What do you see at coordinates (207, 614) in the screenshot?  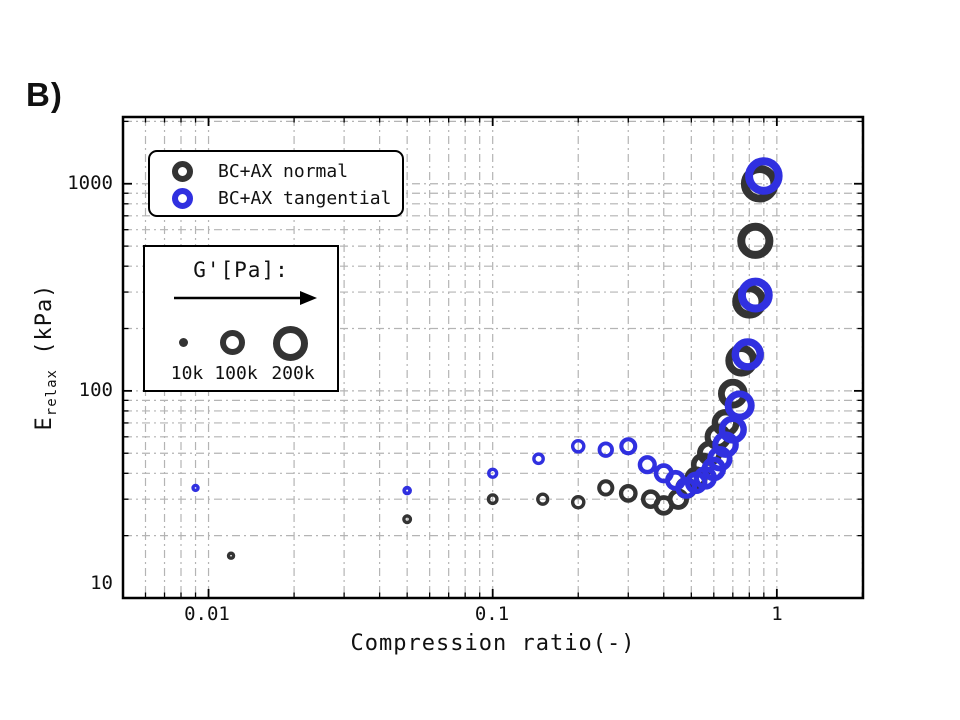 I see `x-tick-label-0p01: 0.01` at bounding box center [207, 614].